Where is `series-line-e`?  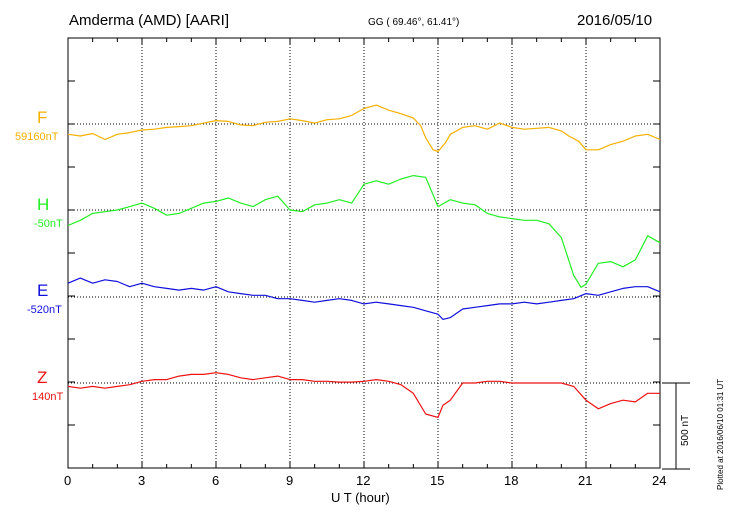 series-line-e is located at coordinates (364, 298).